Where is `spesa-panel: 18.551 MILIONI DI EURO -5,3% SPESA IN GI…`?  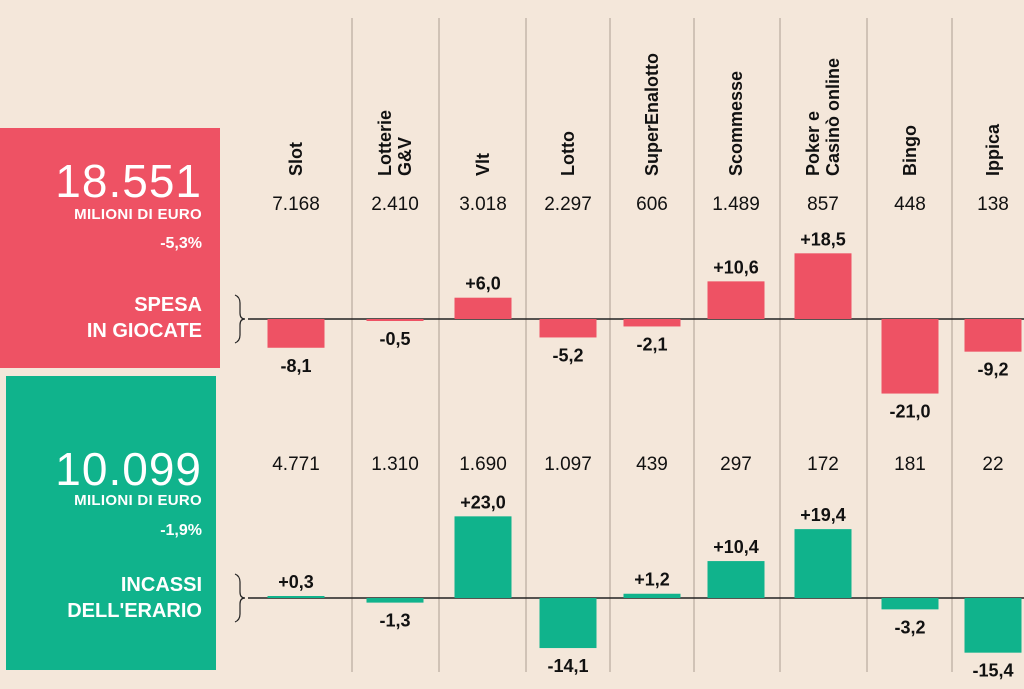 spesa-panel: 18.551 MILIONI DI EURO -5,3% SPESA IN GI… is located at coordinates (110, 248).